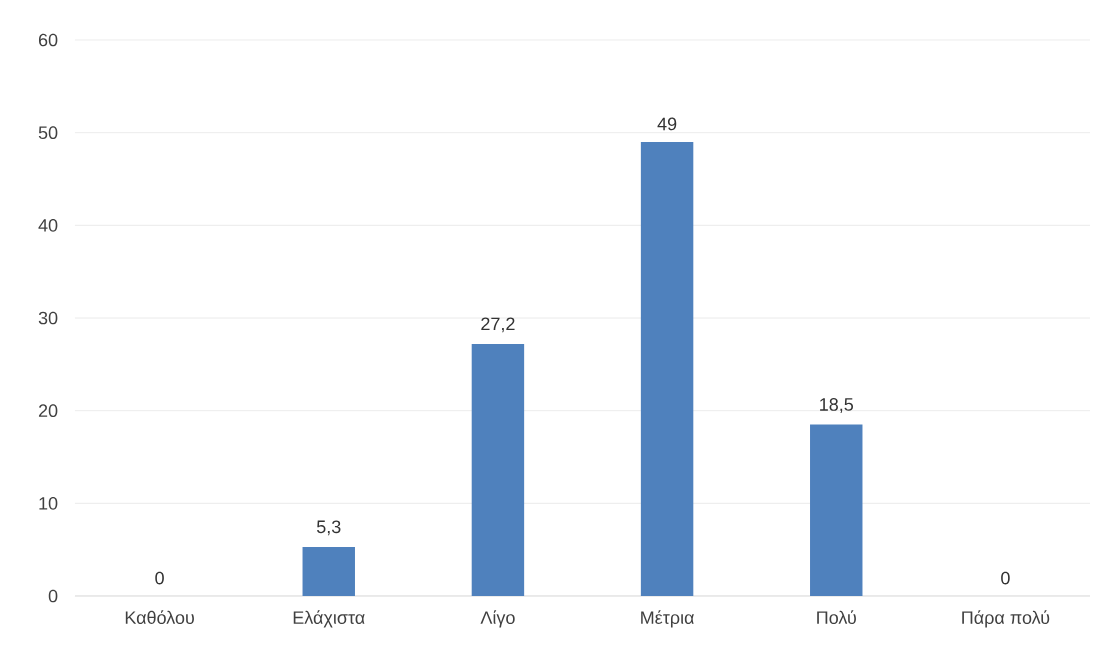  Describe the element at coordinates (48, 40) in the screenshot. I see `y-tick-label: 60` at that location.